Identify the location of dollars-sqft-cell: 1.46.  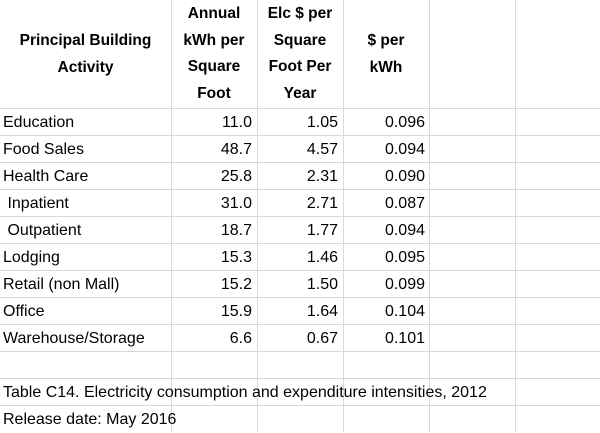
(322, 257).